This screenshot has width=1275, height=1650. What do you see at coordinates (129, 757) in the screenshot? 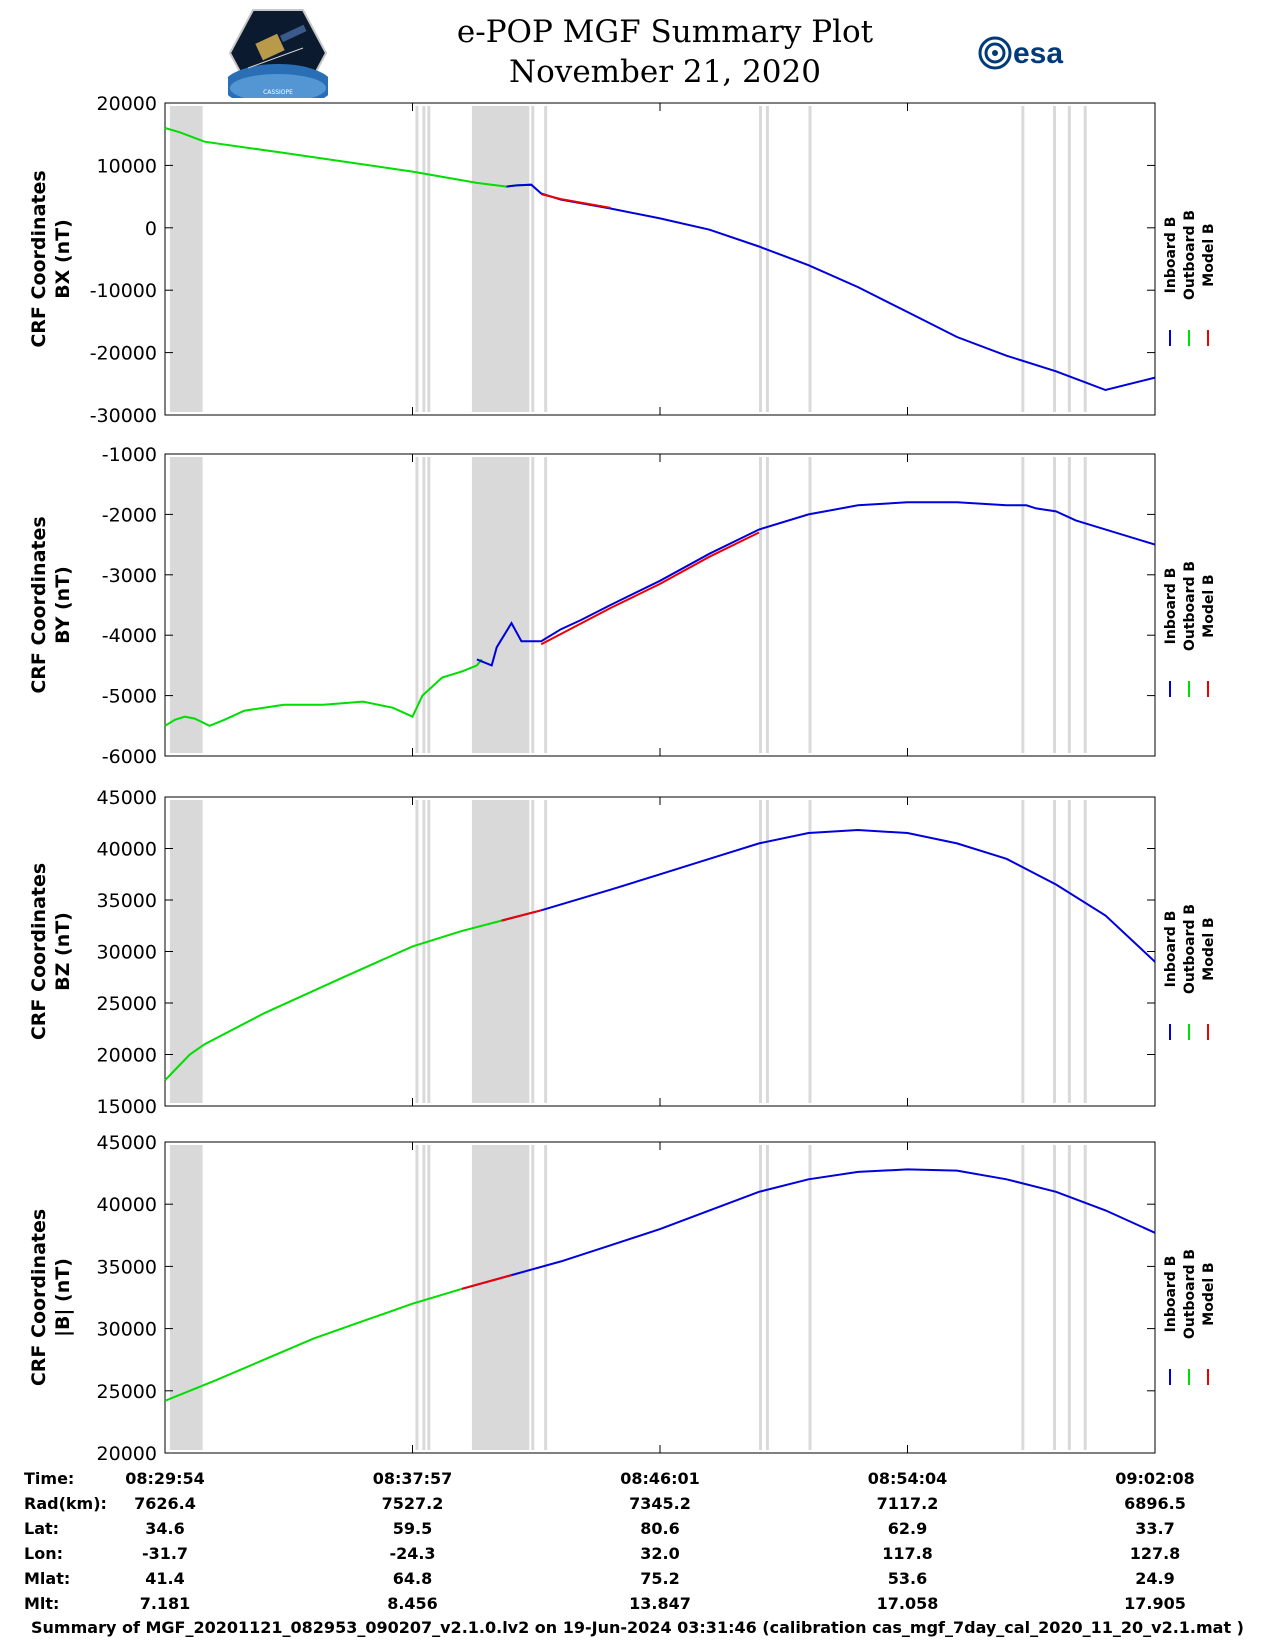
I see `y-tick-label: -6000` at bounding box center [129, 757].